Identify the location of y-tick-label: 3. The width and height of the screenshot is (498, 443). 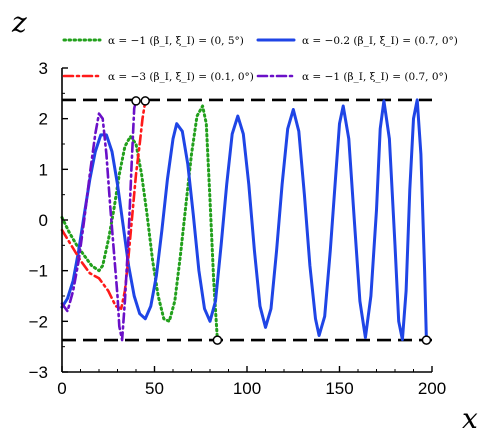
(43, 68).